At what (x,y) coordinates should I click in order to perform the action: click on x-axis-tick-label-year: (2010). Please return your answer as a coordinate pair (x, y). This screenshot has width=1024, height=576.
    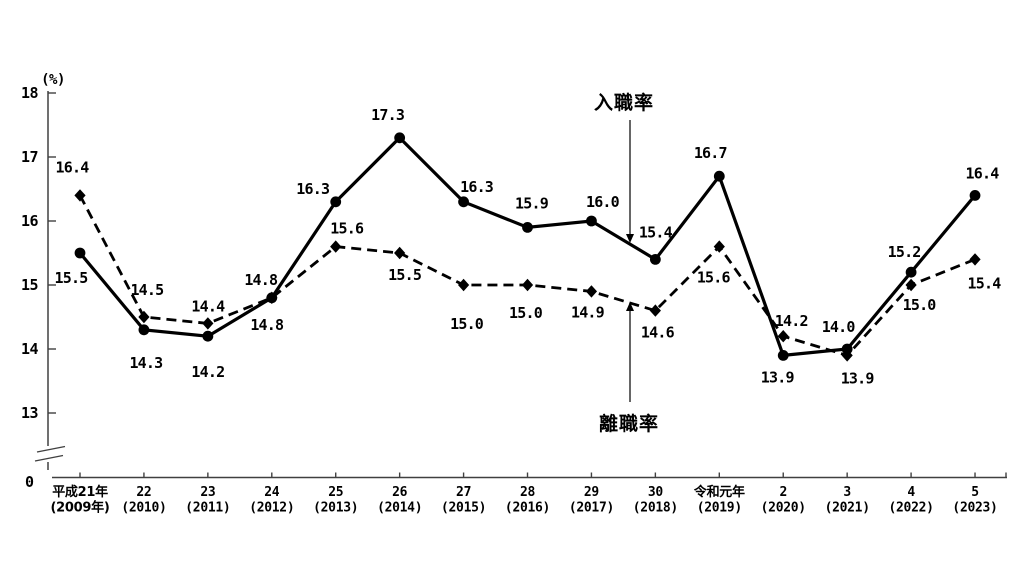
    Looking at the image, I should click on (143, 508).